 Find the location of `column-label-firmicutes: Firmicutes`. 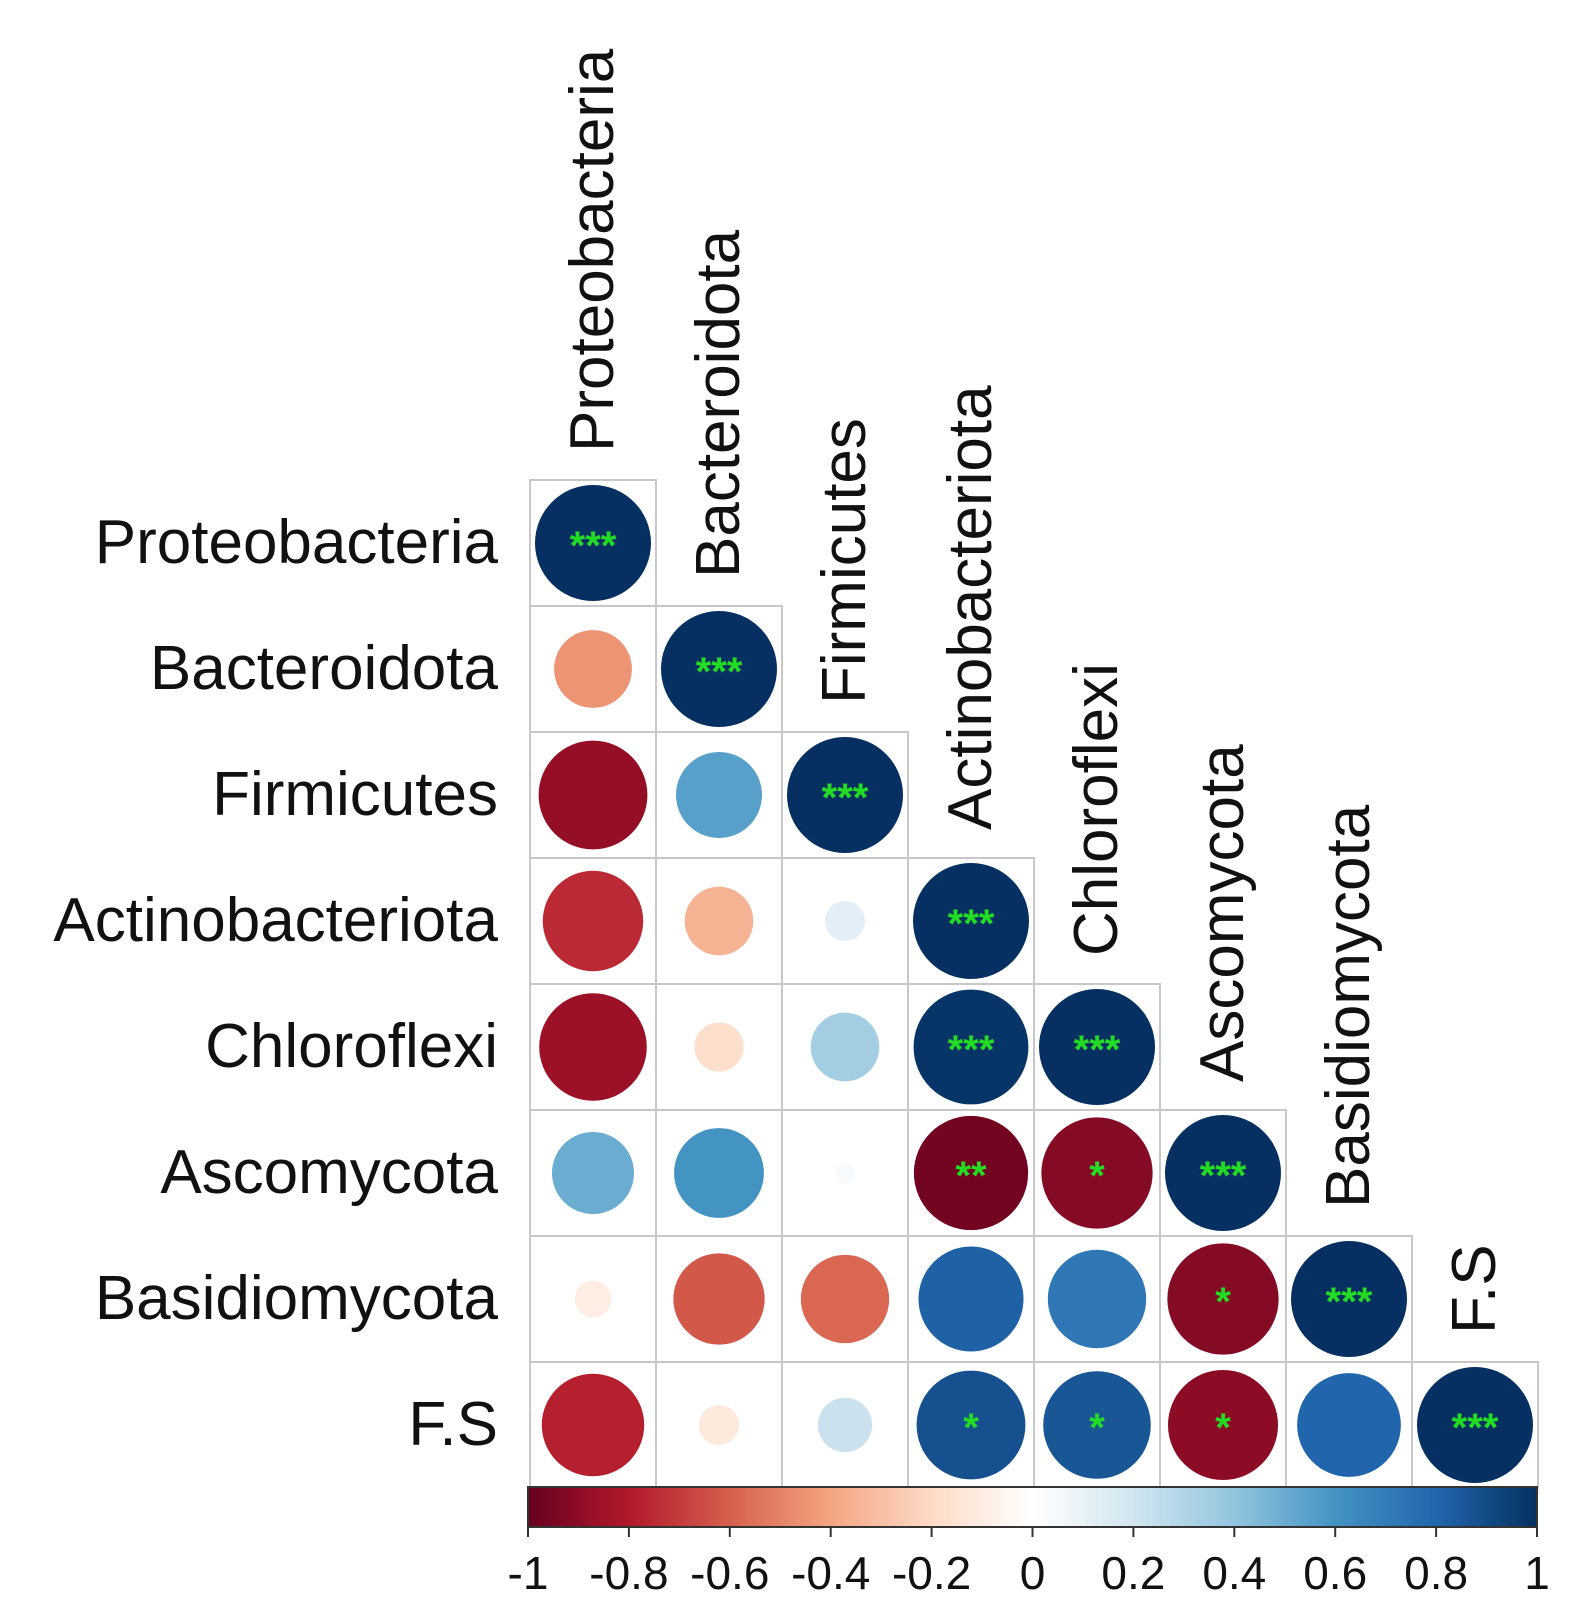

column-label-firmicutes: Firmicutes is located at coordinates (844, 561).